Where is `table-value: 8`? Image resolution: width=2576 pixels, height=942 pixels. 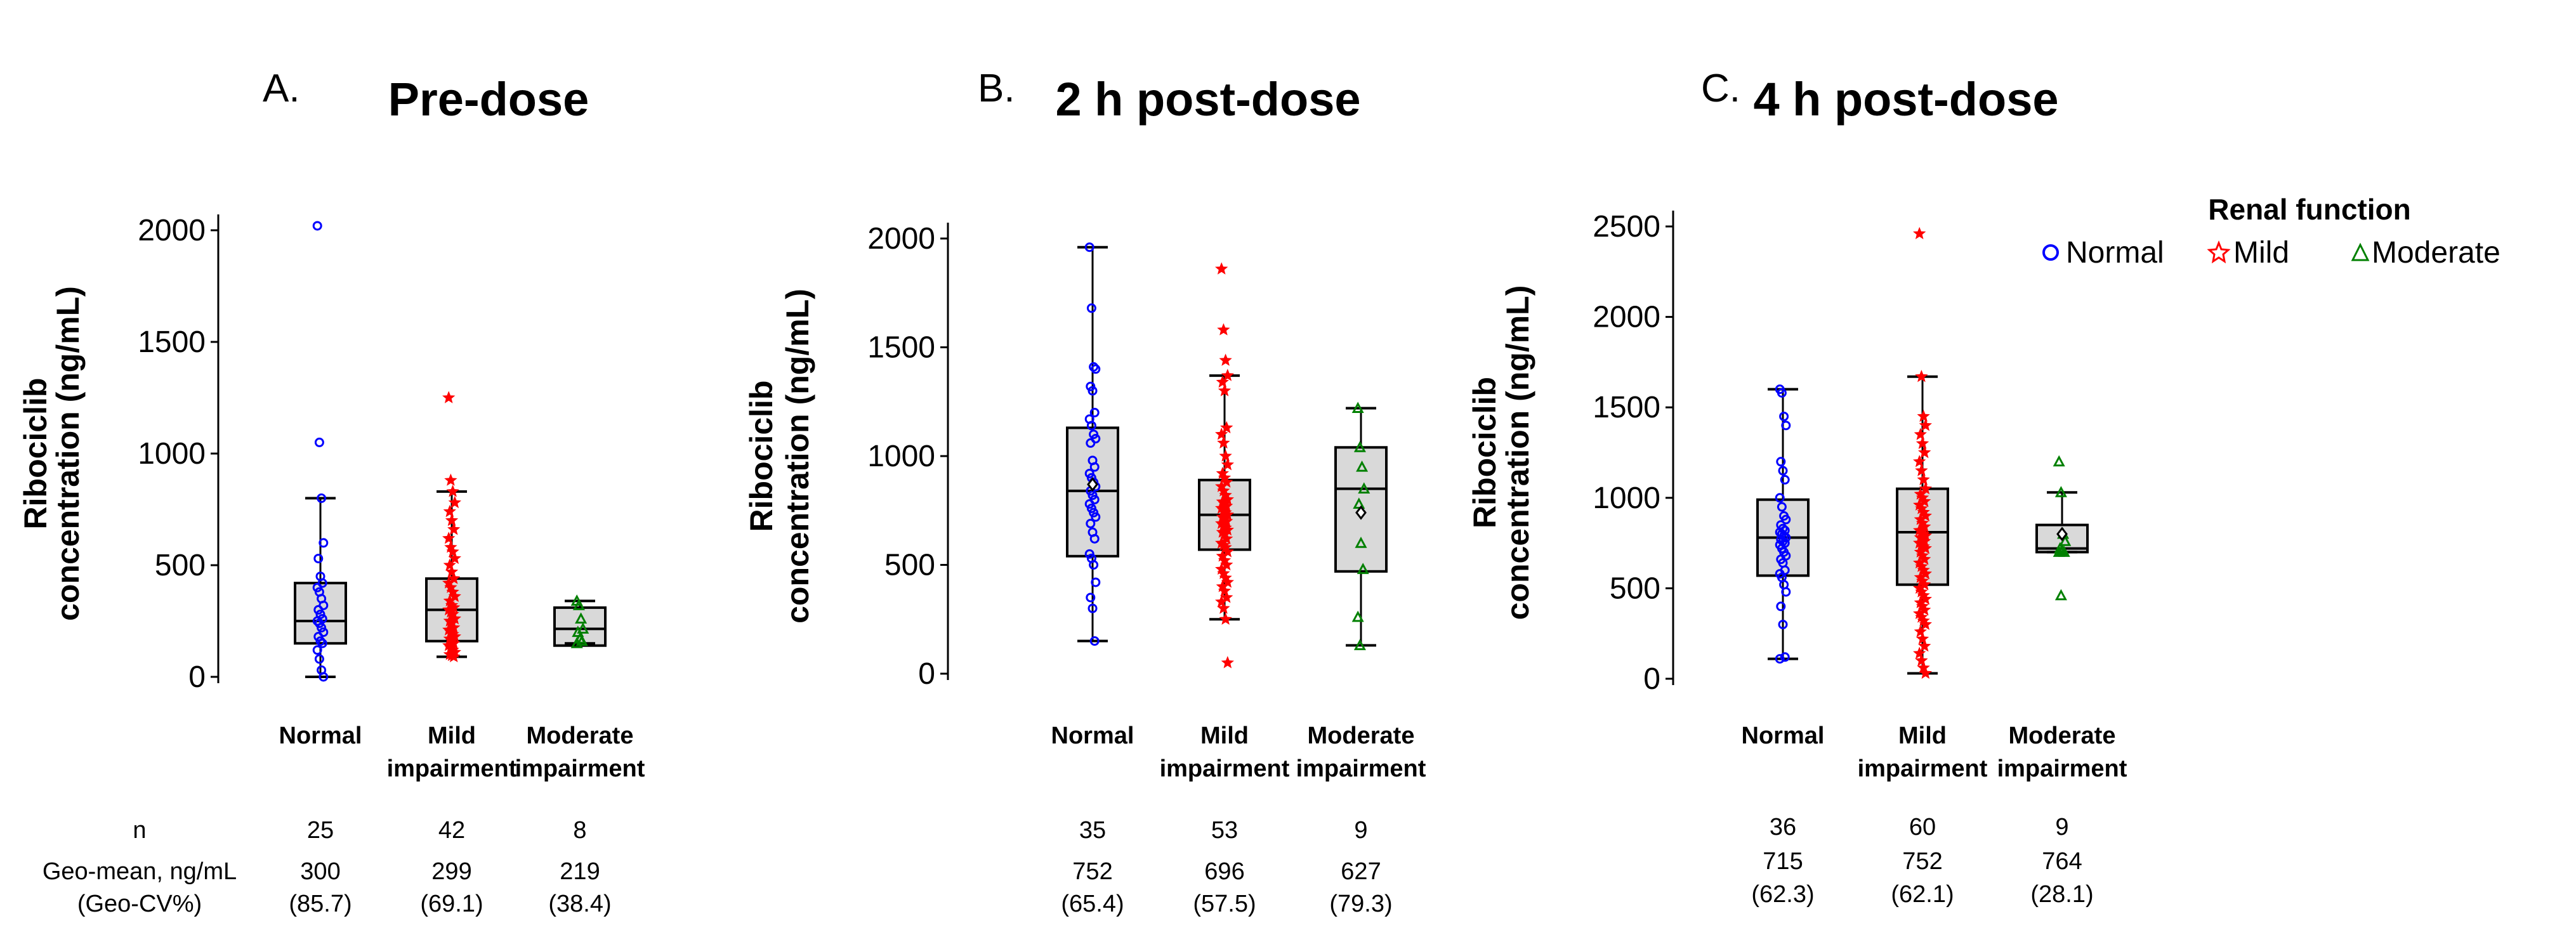 table-value: 8 is located at coordinates (579, 830).